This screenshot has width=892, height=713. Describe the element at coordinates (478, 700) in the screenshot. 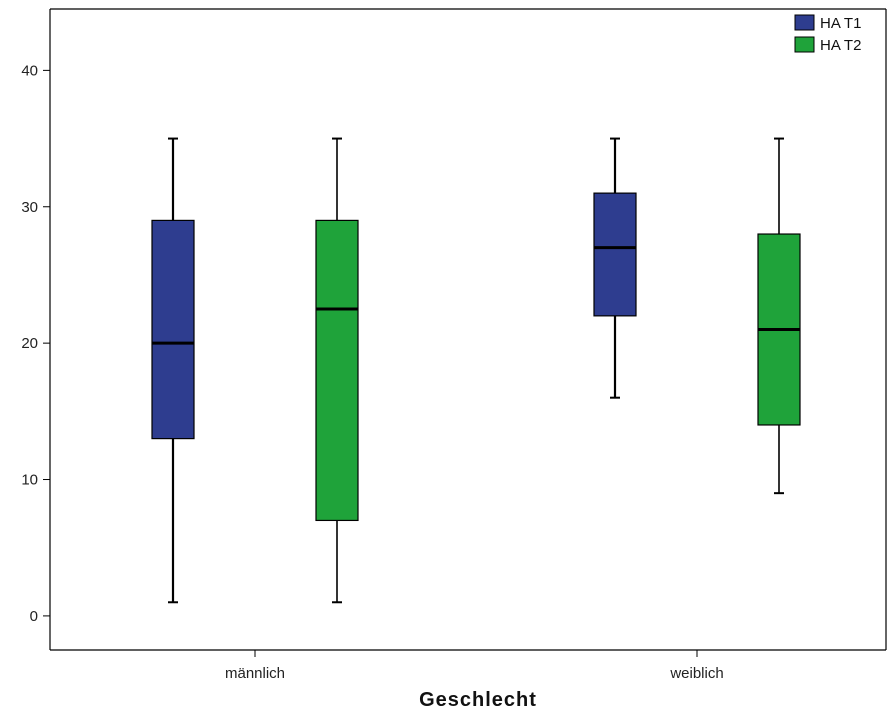

I see `x-axis-title: Geschlecht` at that location.